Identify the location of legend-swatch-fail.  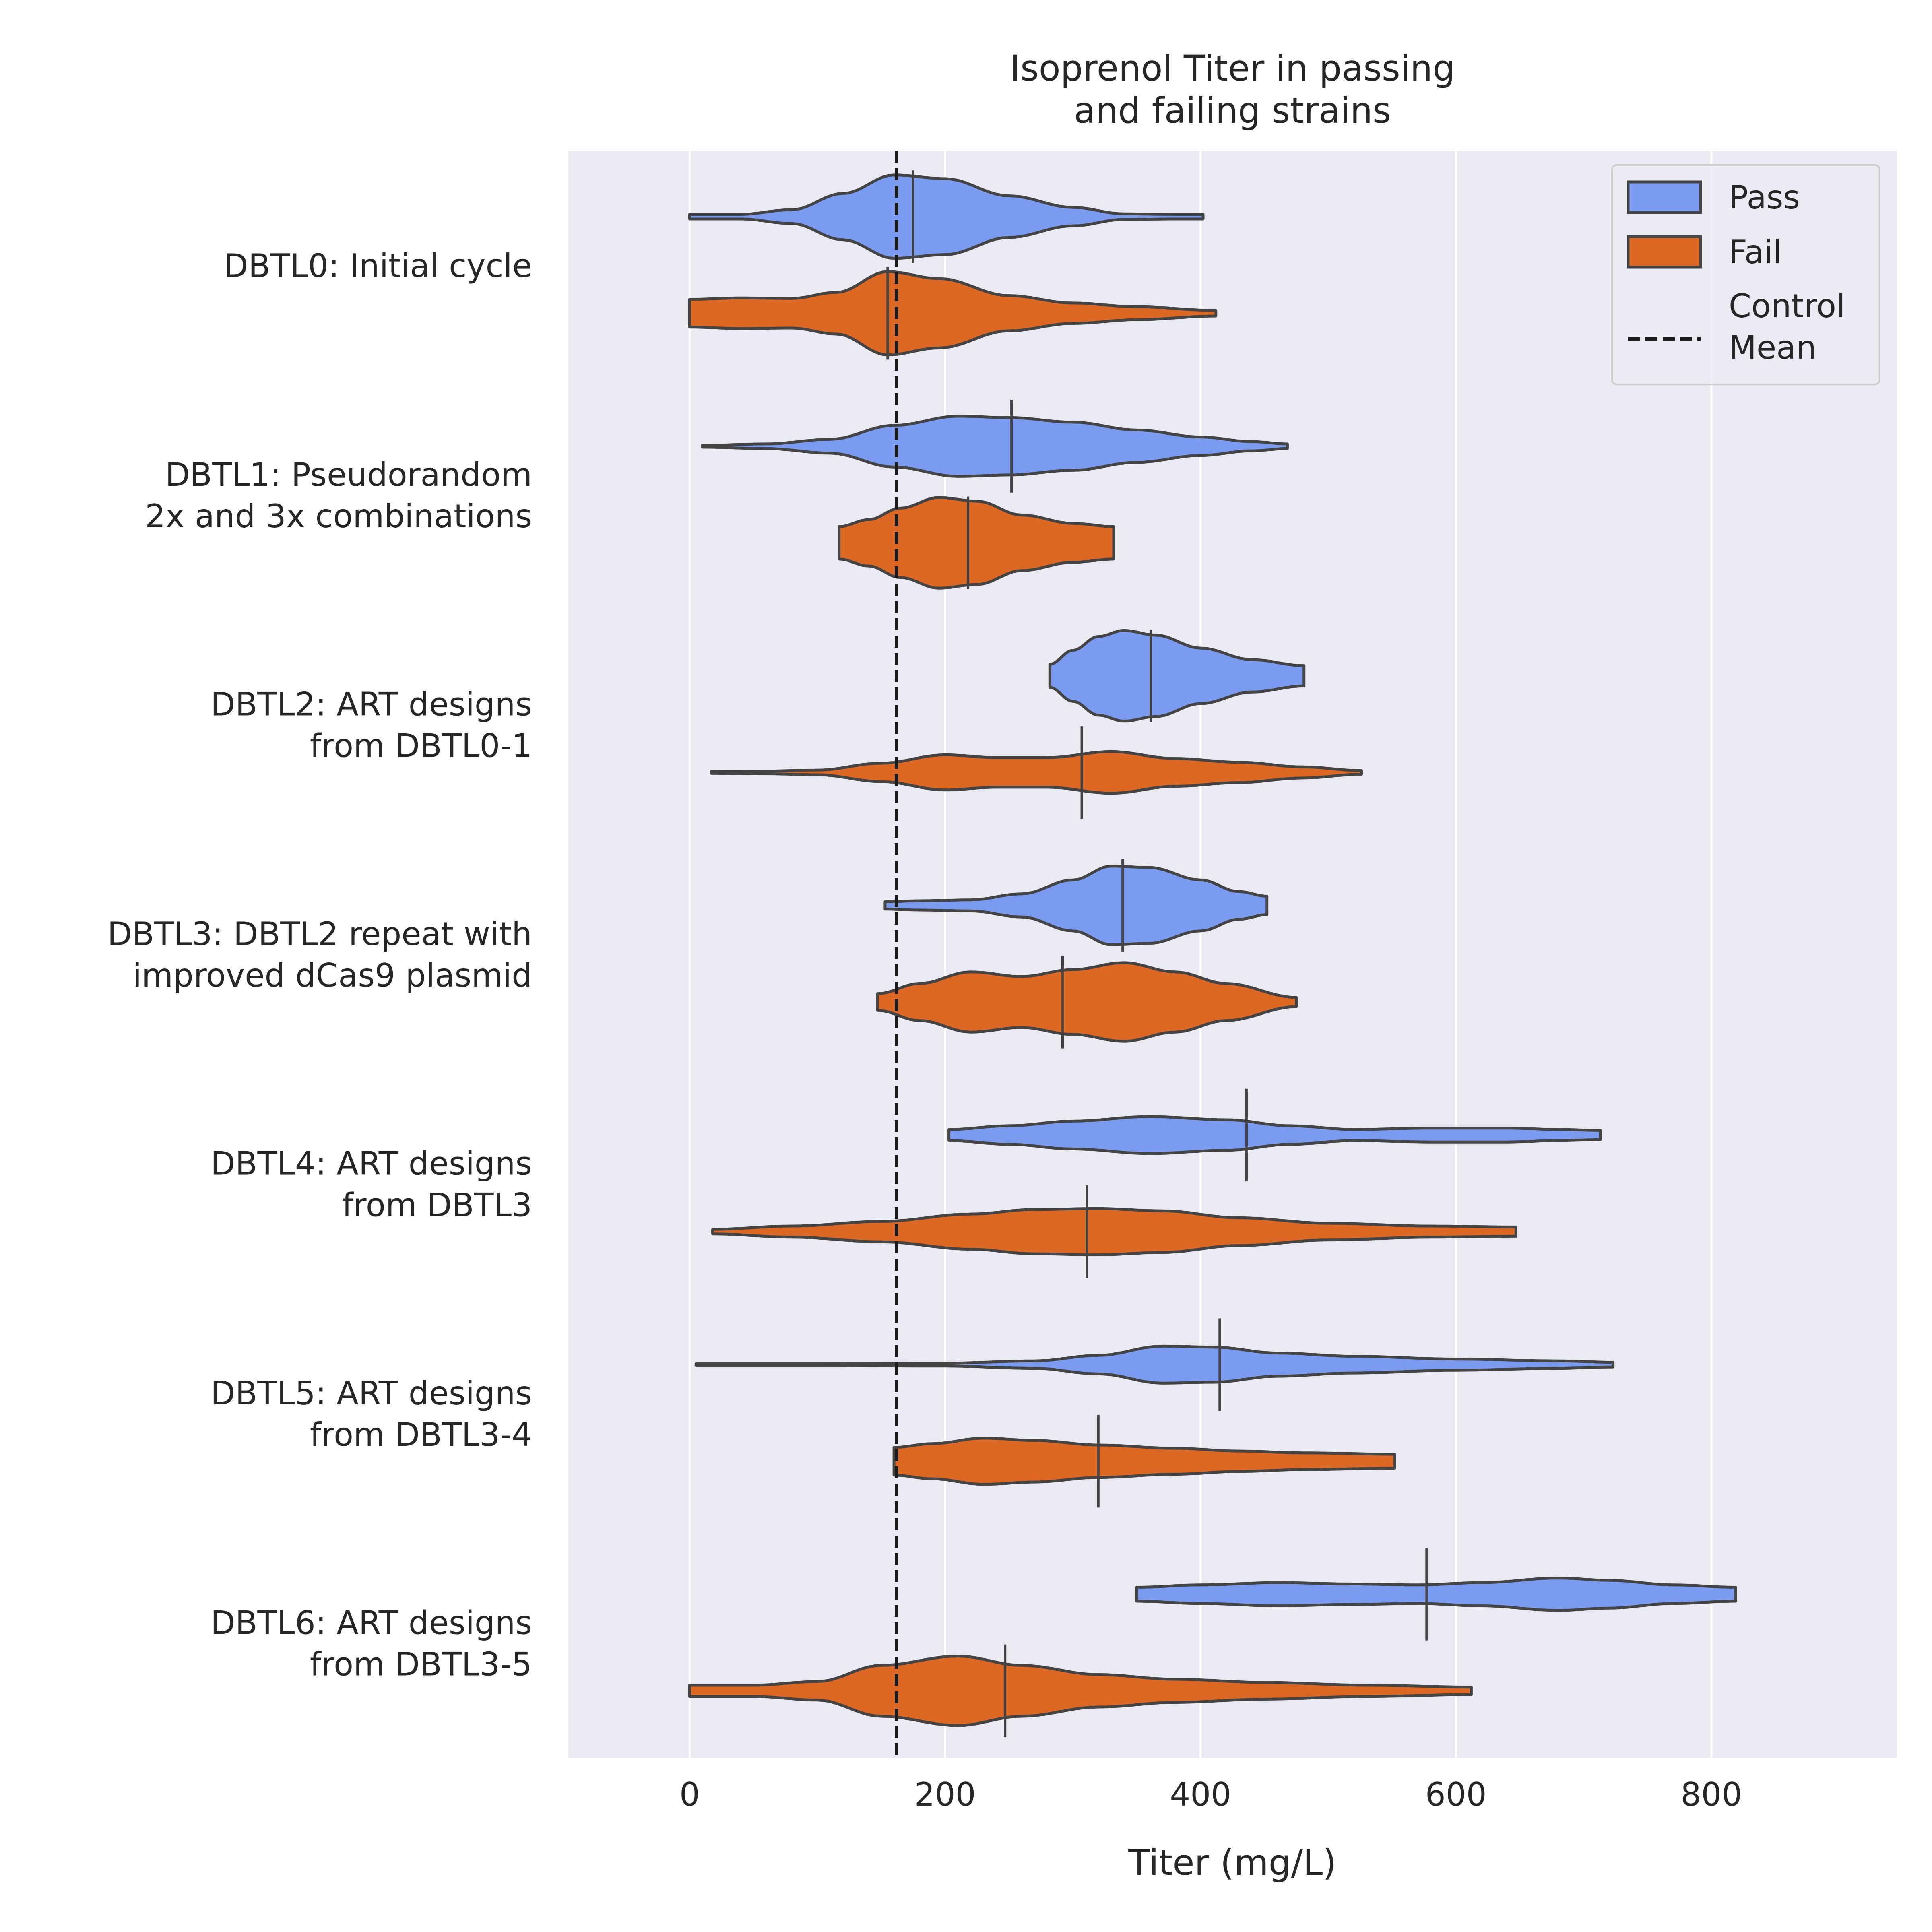
(1664, 252).